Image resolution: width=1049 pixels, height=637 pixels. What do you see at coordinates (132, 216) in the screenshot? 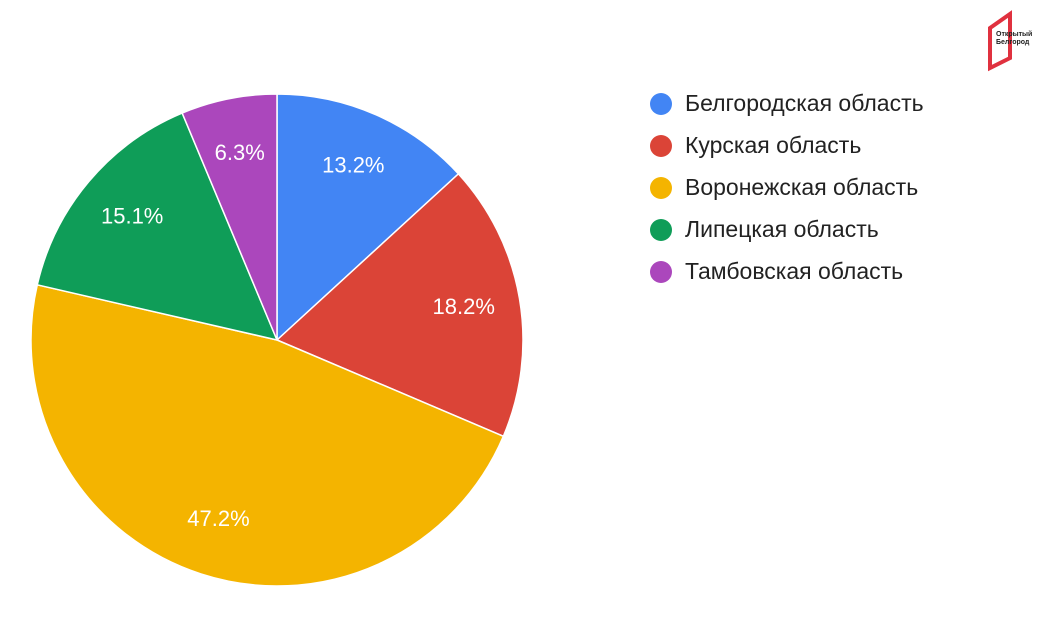
I see `slice-label: 15.1%` at bounding box center [132, 216].